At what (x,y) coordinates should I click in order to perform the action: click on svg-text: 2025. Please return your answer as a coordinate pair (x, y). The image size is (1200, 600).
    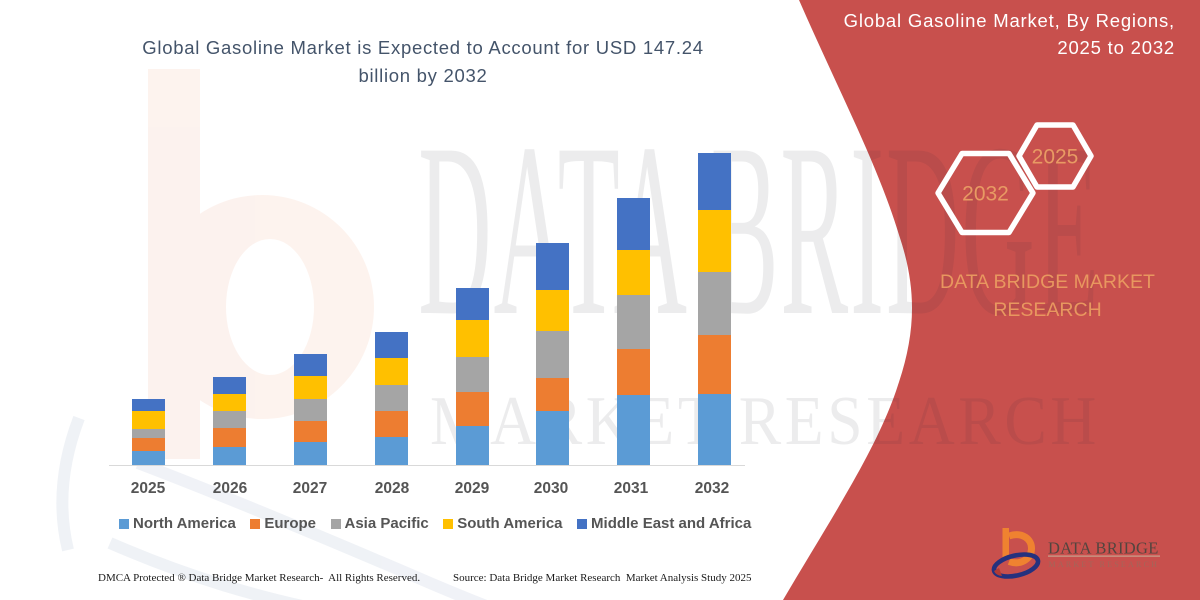
    Looking at the image, I should click on (1055, 157).